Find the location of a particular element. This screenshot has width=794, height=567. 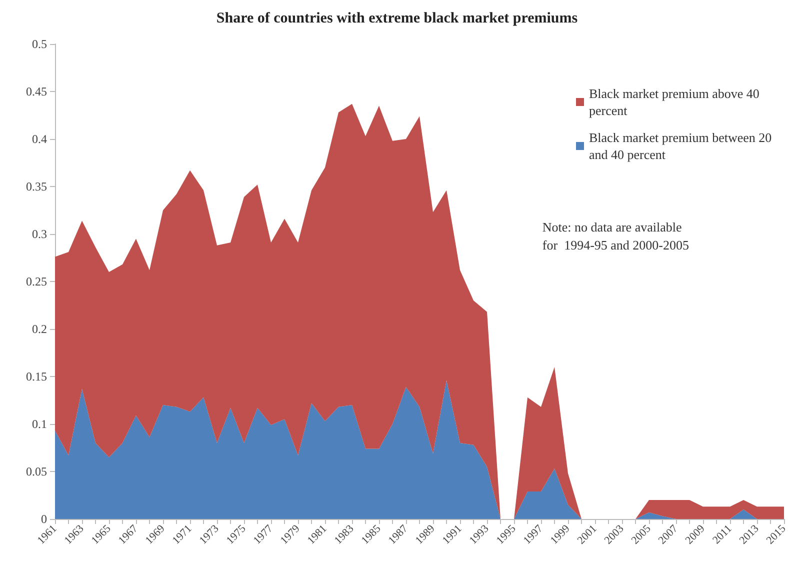

chart-title: Share of countries with extreme black market premiums is located at coordinates (397, 18).